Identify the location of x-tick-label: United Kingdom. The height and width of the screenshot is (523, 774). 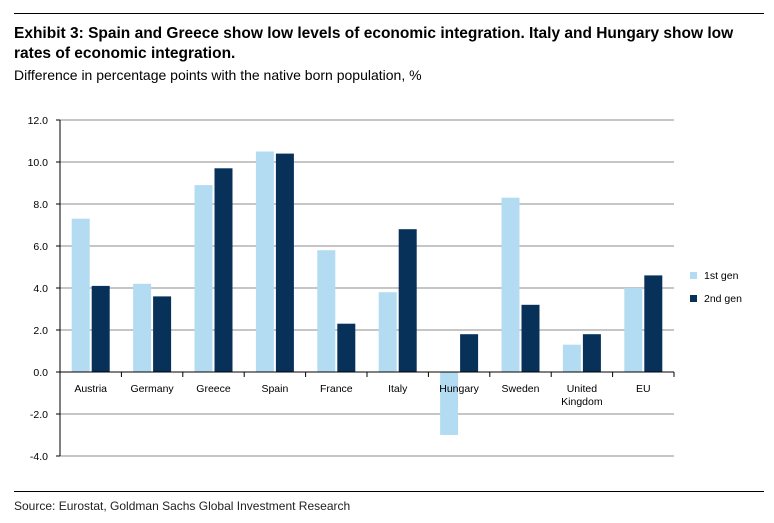
(582, 395).